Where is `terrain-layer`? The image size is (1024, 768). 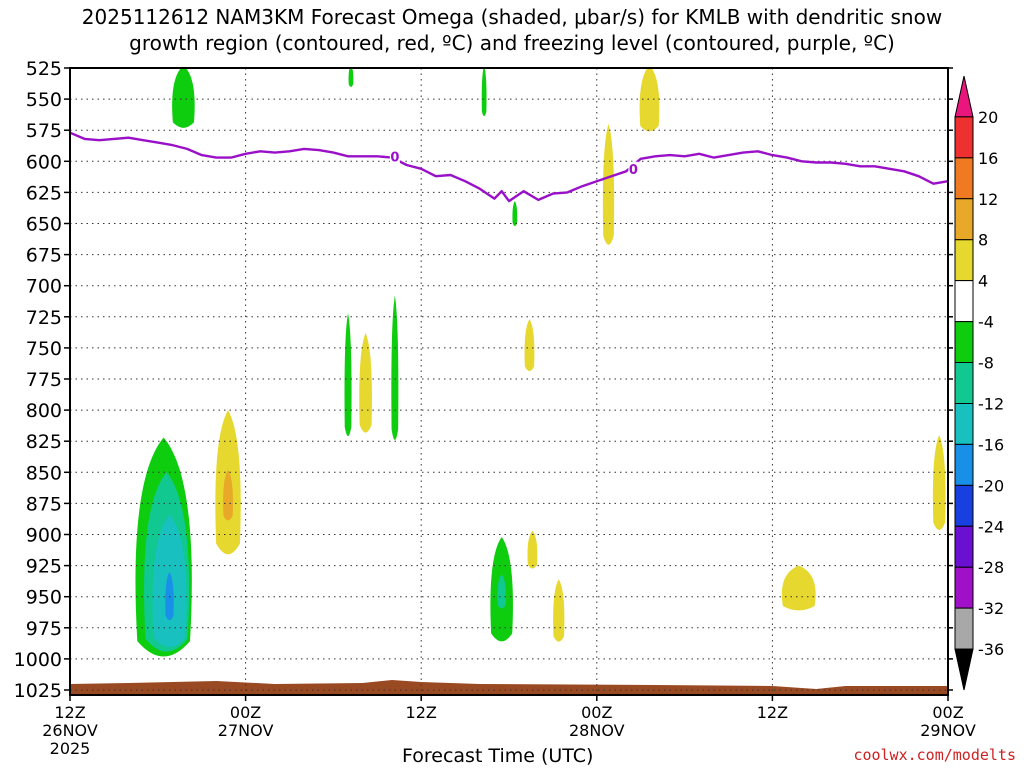
terrain-layer is located at coordinates (509, 687).